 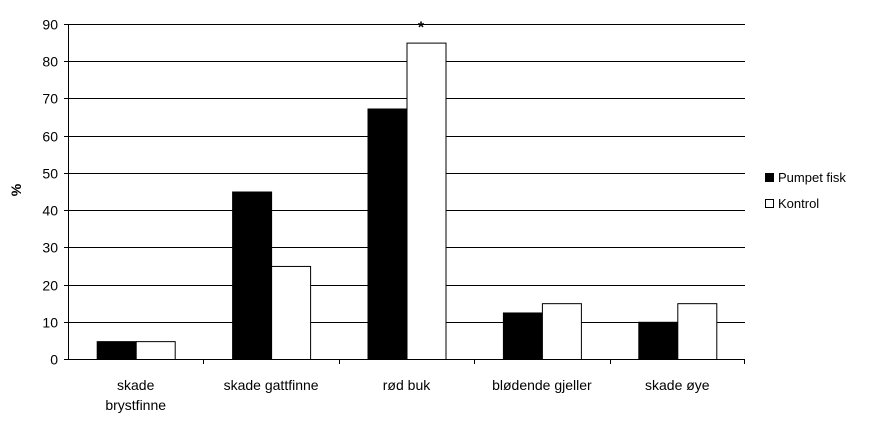 I want to click on y-tick-label: 90, so click(x=50, y=25).